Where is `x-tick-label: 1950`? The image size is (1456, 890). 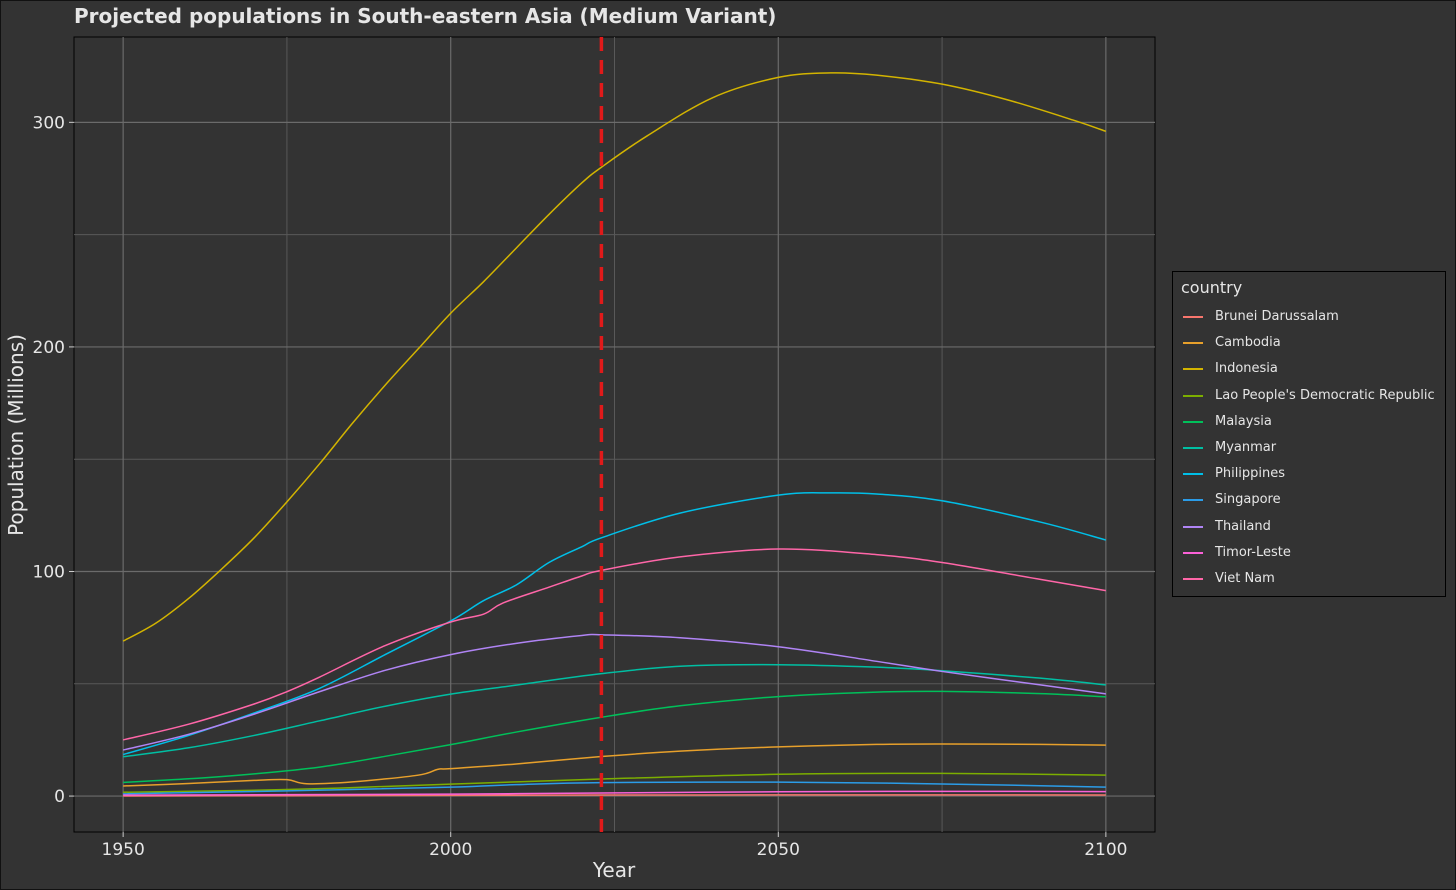
x-tick-label: 1950 is located at coordinates (123, 850).